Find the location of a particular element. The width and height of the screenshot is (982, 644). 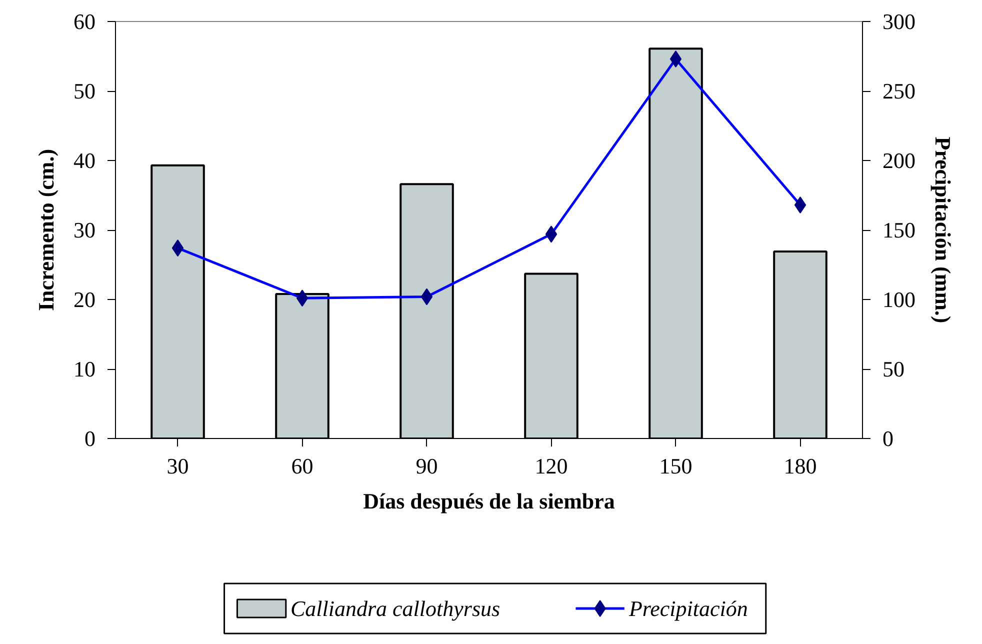

y-tick-label: 30 is located at coordinates (85, 230).